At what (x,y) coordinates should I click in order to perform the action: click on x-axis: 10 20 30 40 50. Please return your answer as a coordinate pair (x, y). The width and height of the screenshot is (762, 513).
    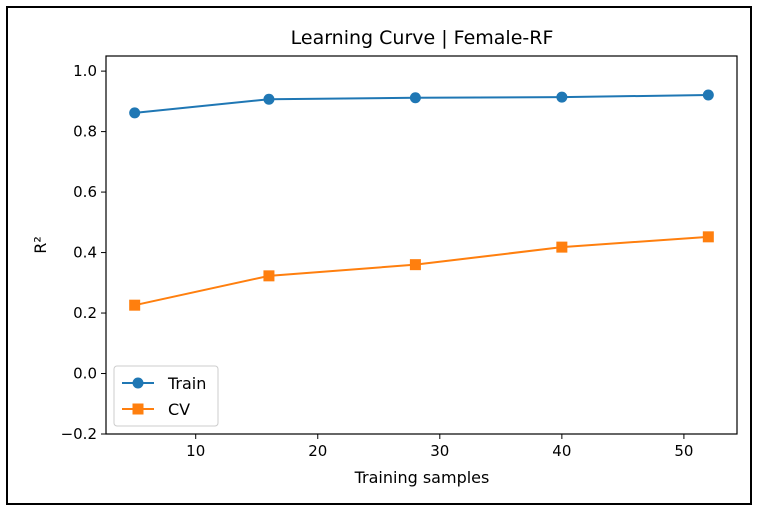
    Looking at the image, I should click on (439, 447).